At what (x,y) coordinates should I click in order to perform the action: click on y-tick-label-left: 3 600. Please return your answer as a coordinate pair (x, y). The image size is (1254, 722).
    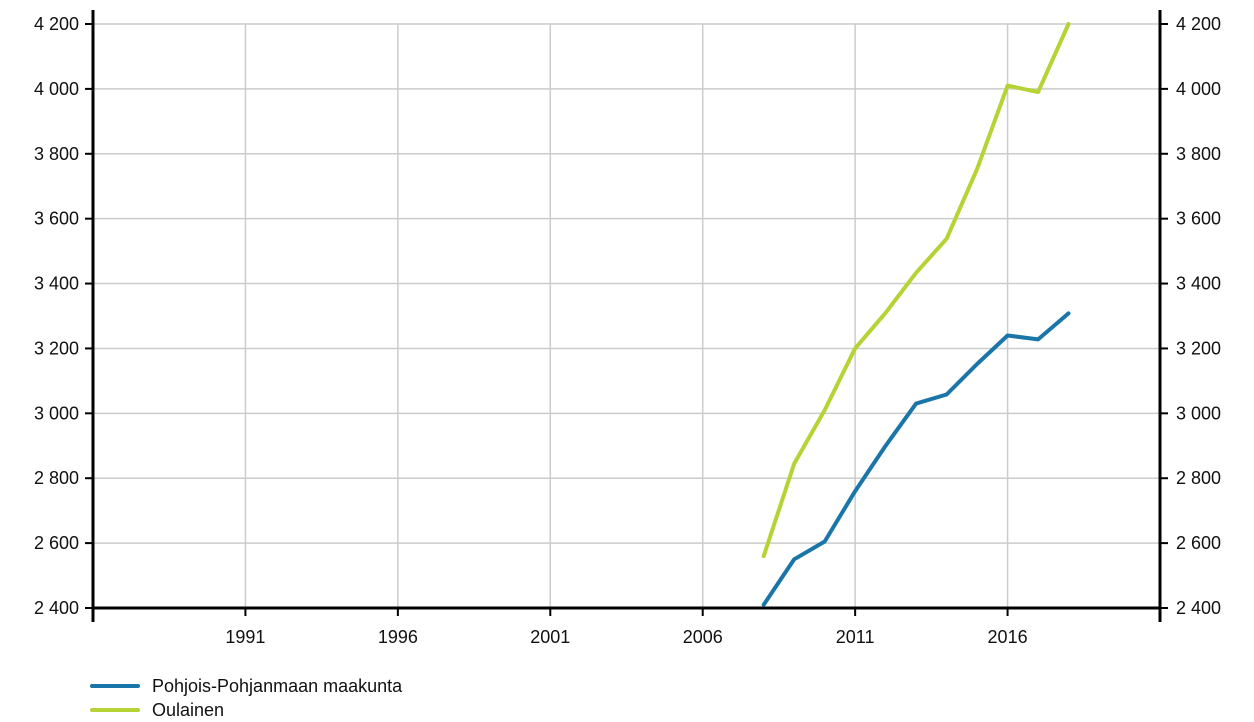
    Looking at the image, I should click on (56, 219).